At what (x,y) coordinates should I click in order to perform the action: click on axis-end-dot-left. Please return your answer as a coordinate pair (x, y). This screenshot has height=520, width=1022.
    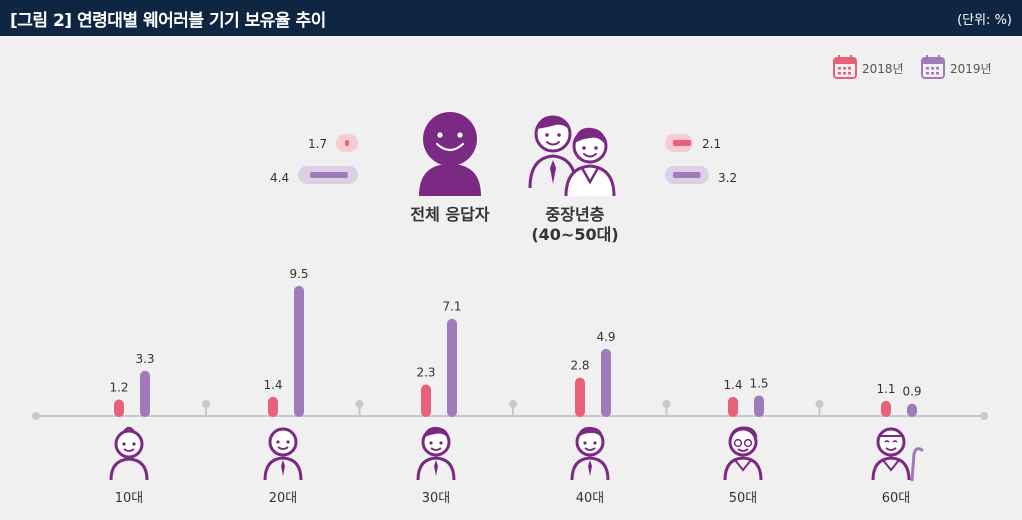
    Looking at the image, I should click on (36, 416).